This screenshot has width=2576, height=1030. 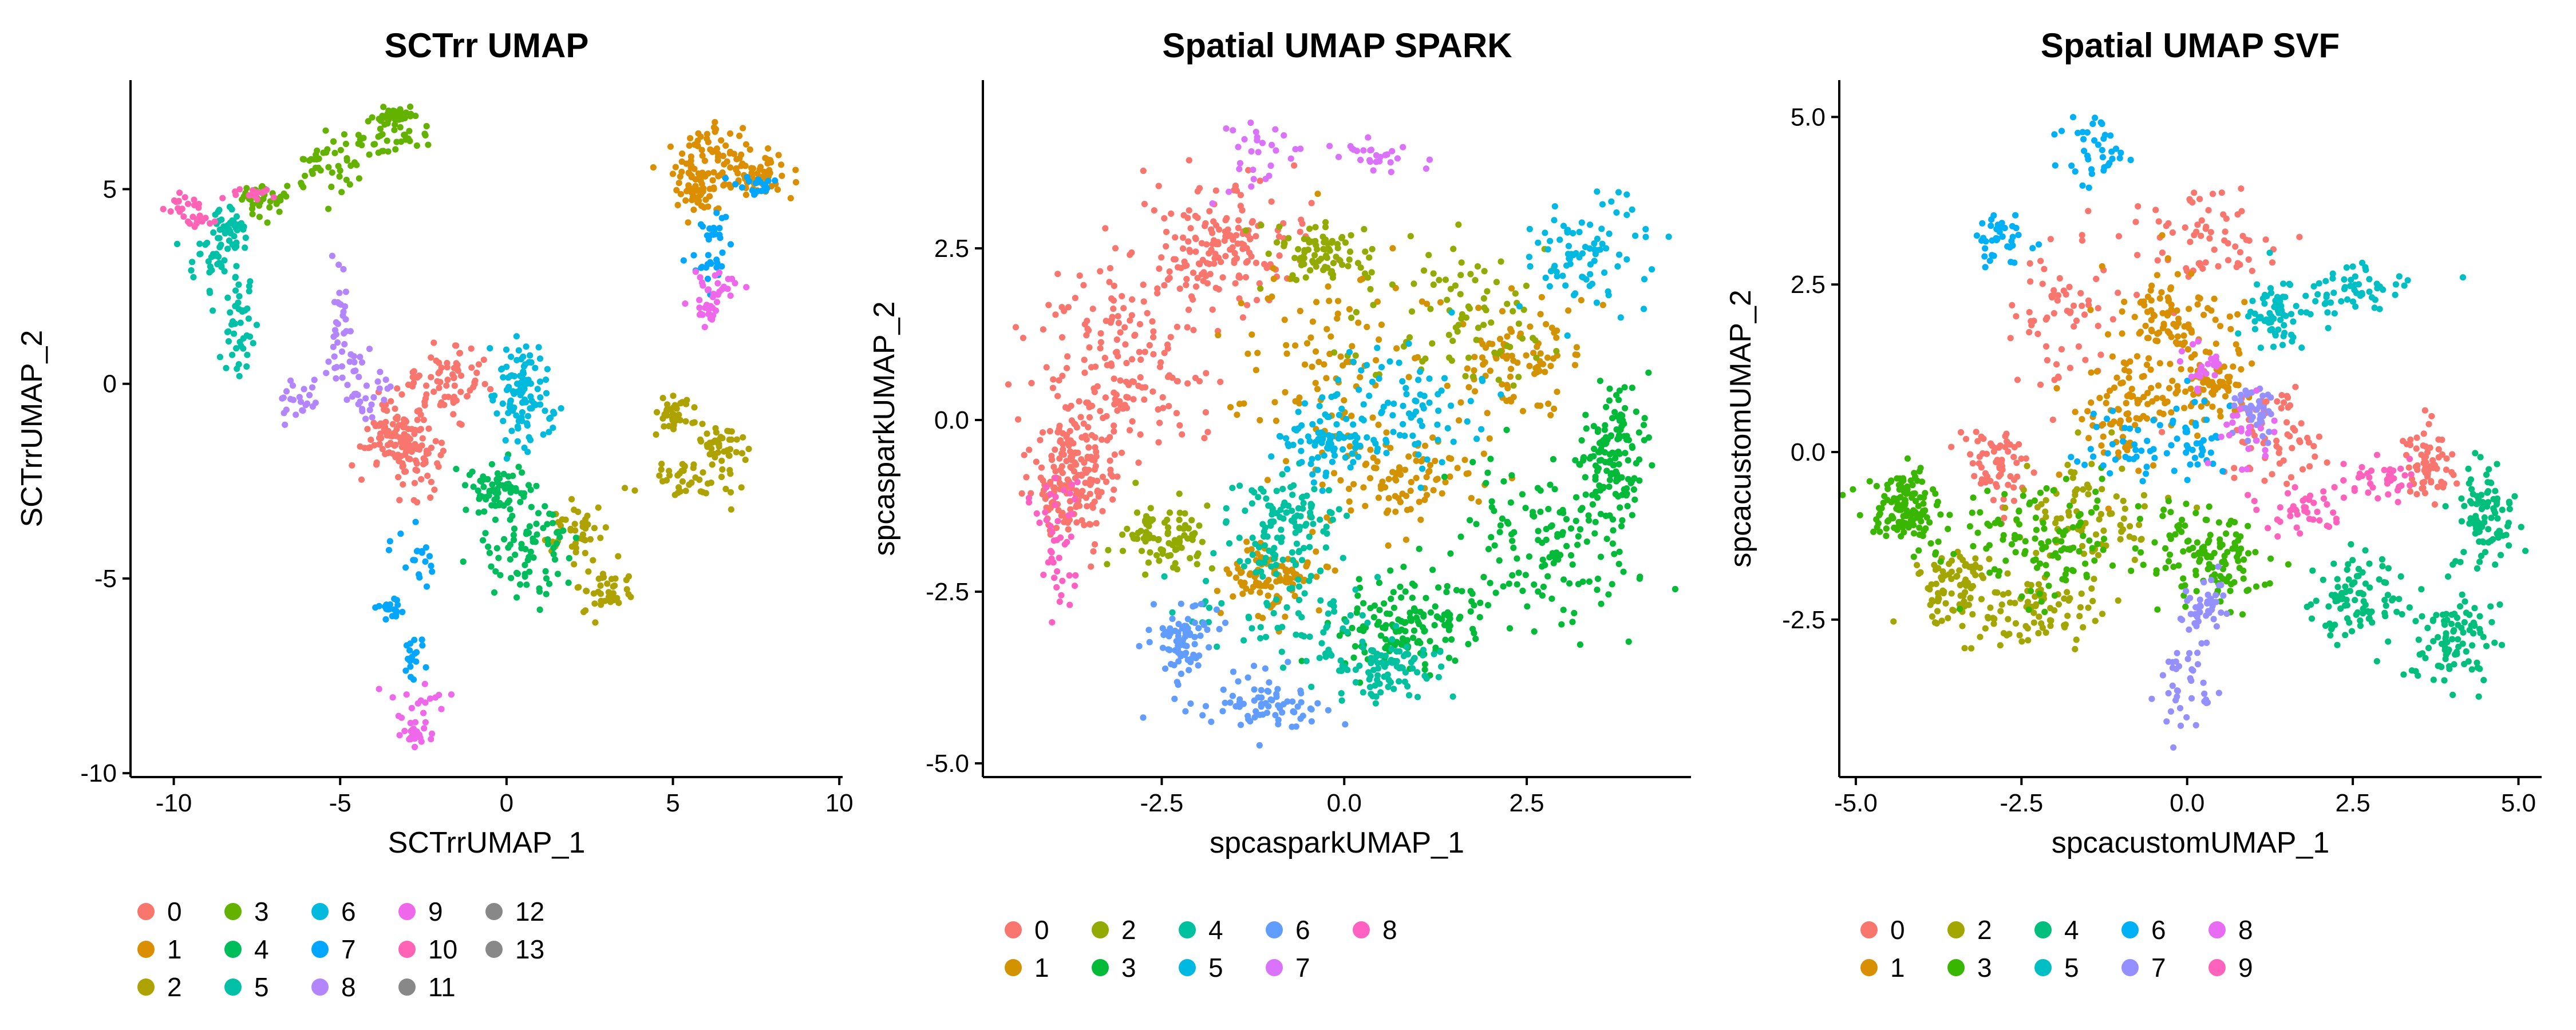 I want to click on legend-label: 8, so click(x=348, y=987).